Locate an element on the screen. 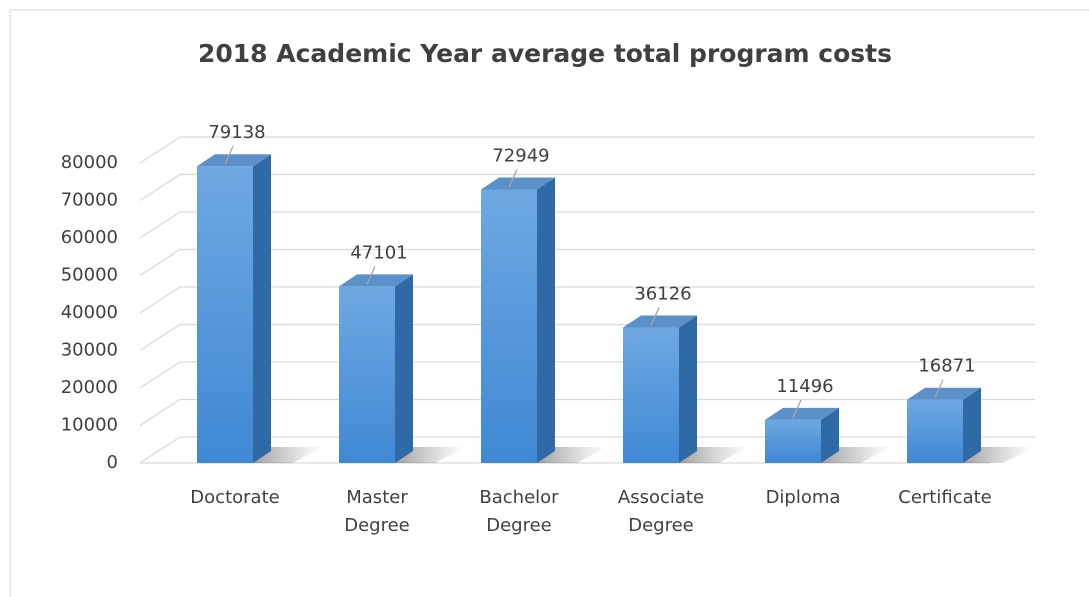 This screenshot has height=597, width=1089. x-tick-label: Doctorate is located at coordinates (234, 497).